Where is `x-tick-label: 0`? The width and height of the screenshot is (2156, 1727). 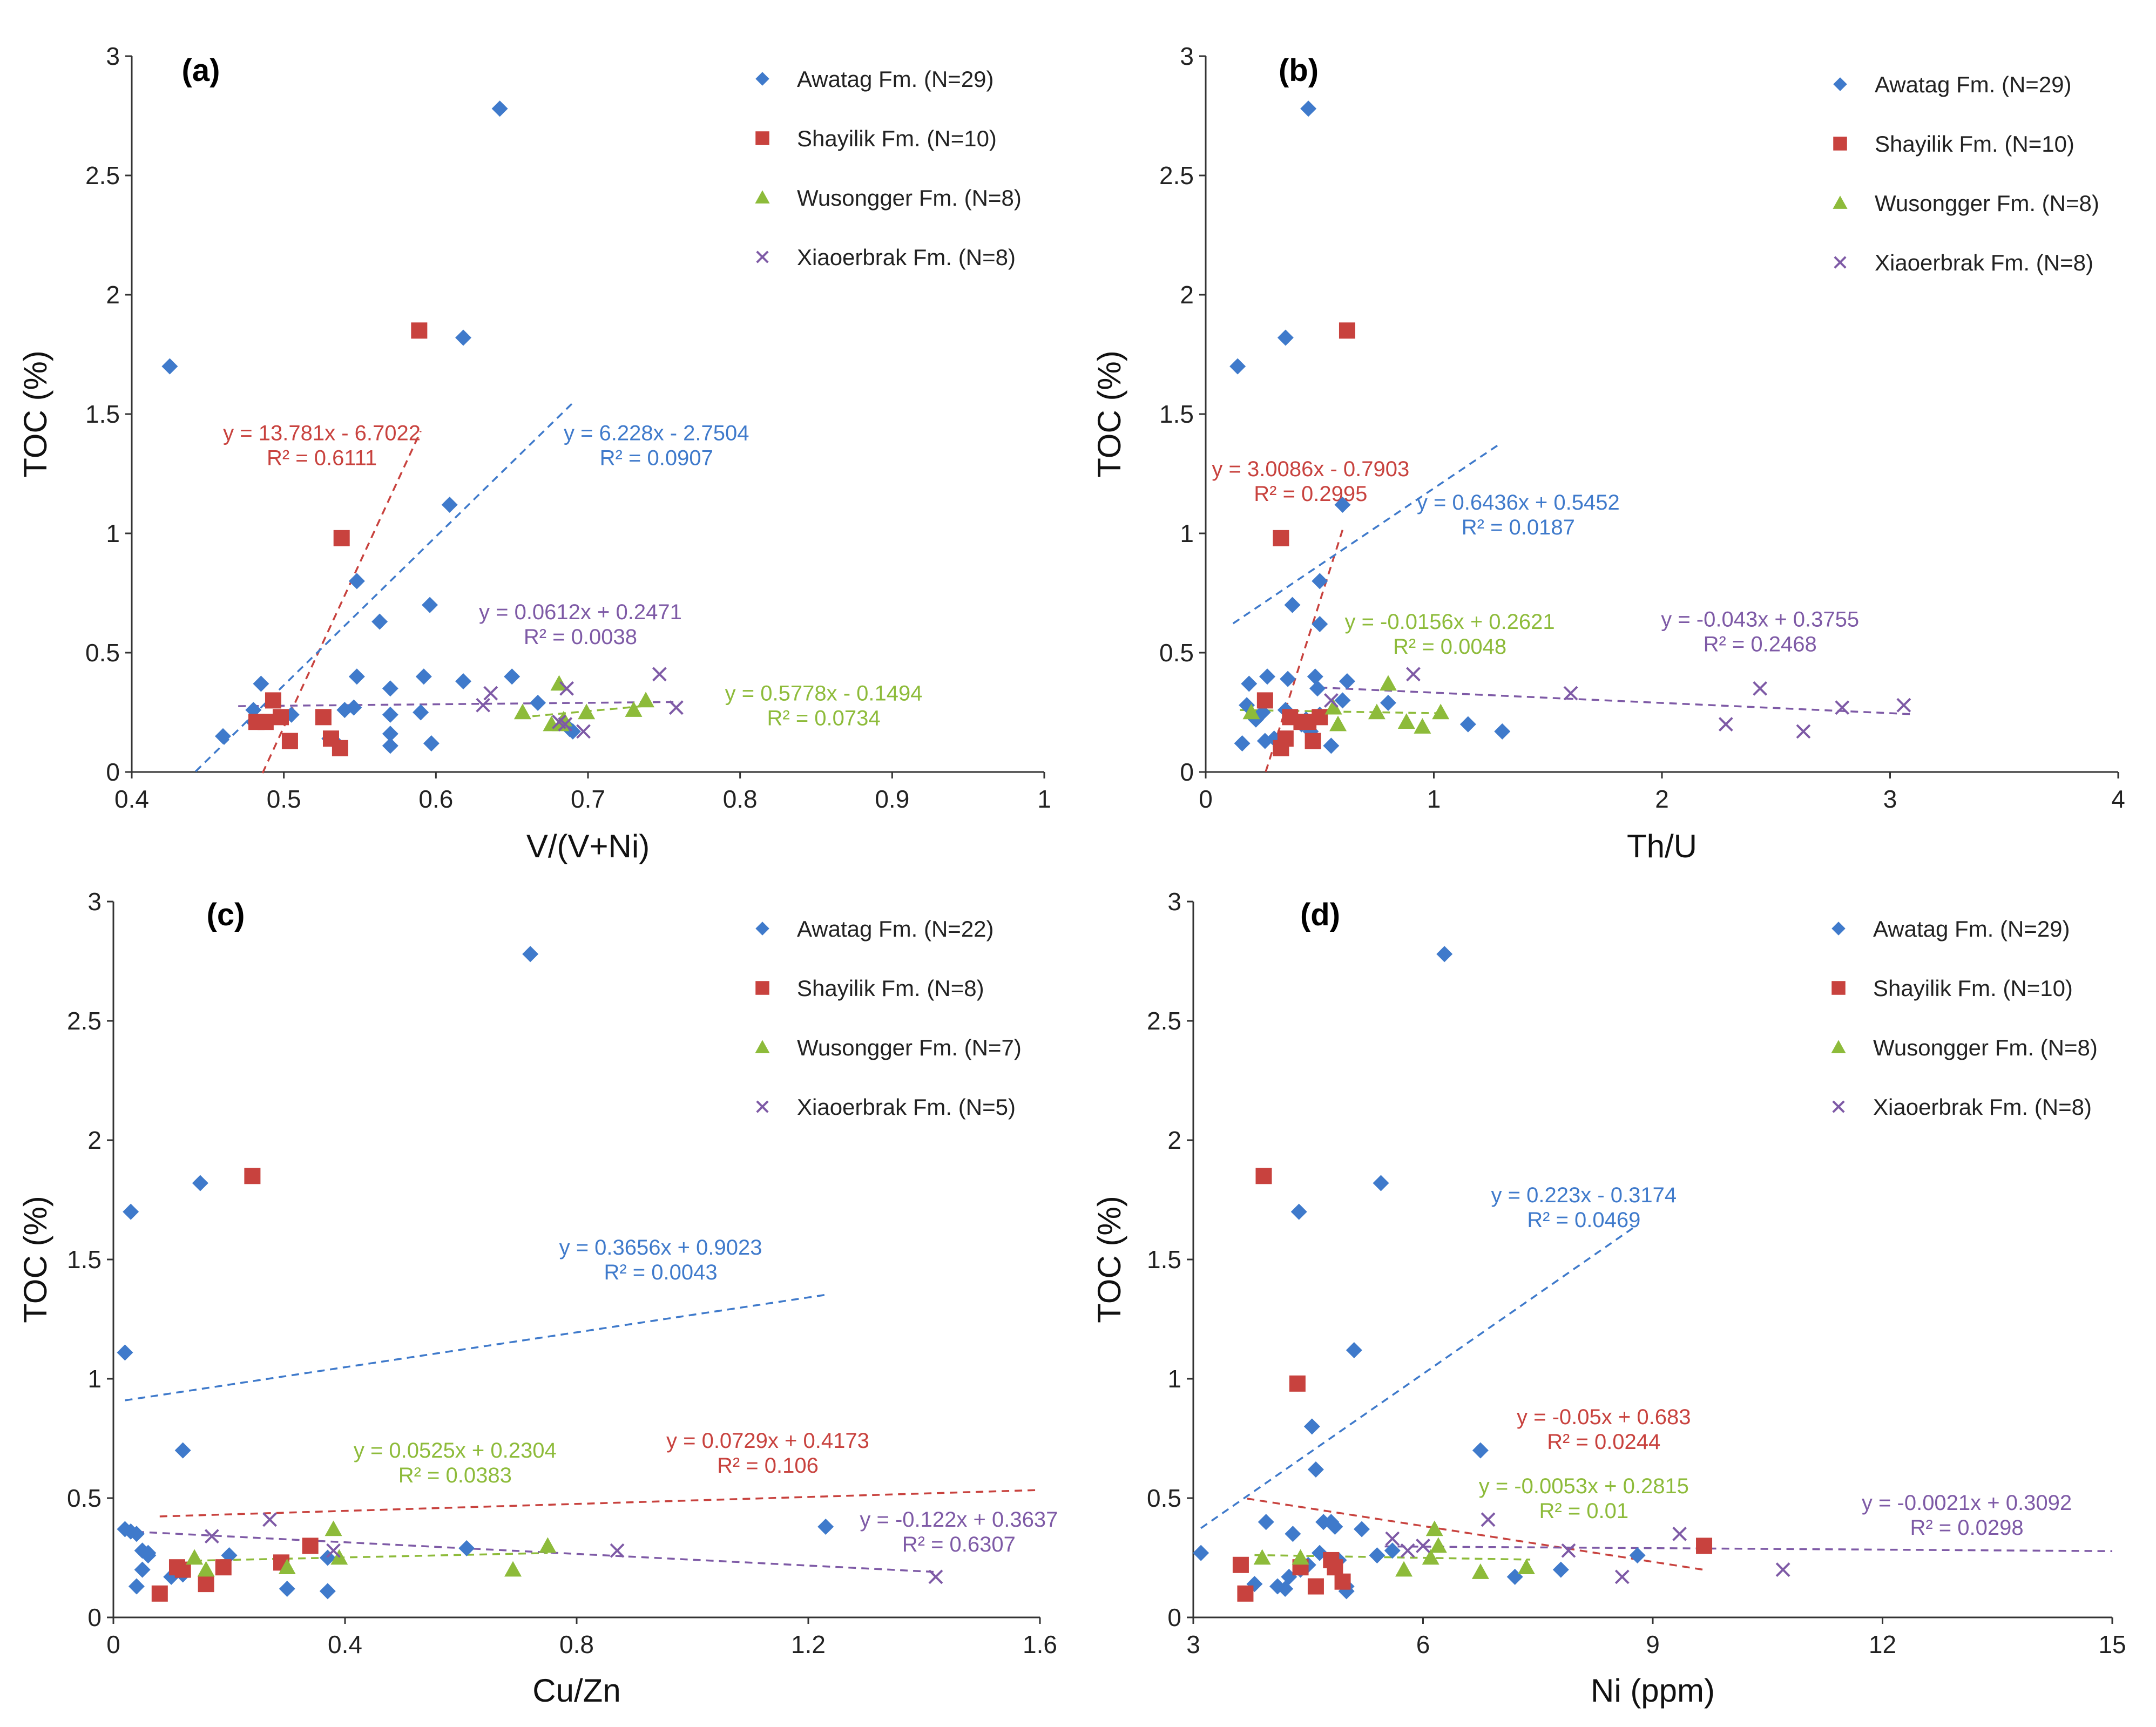
x-tick-label: 0 is located at coordinates (113, 1644).